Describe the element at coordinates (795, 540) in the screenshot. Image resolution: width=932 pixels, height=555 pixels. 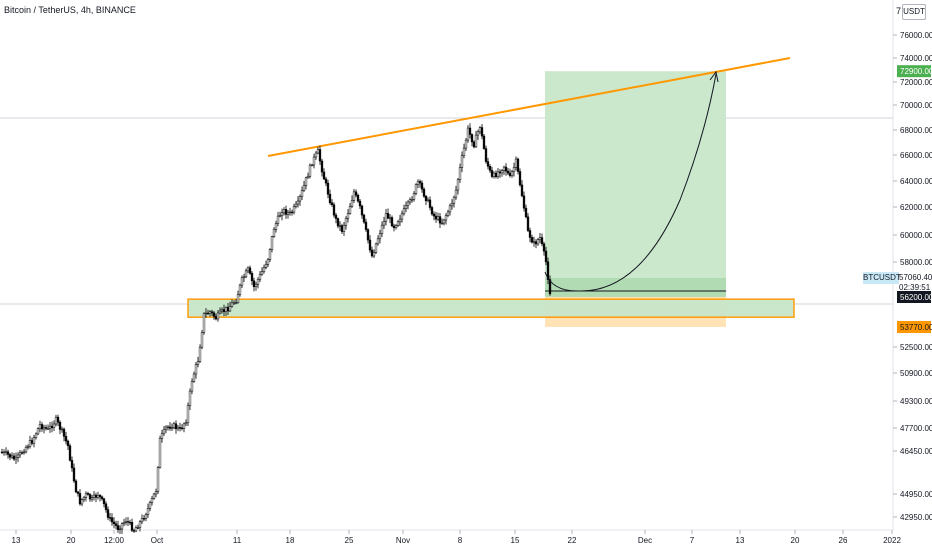
I see `x-tick-label: 20` at that location.